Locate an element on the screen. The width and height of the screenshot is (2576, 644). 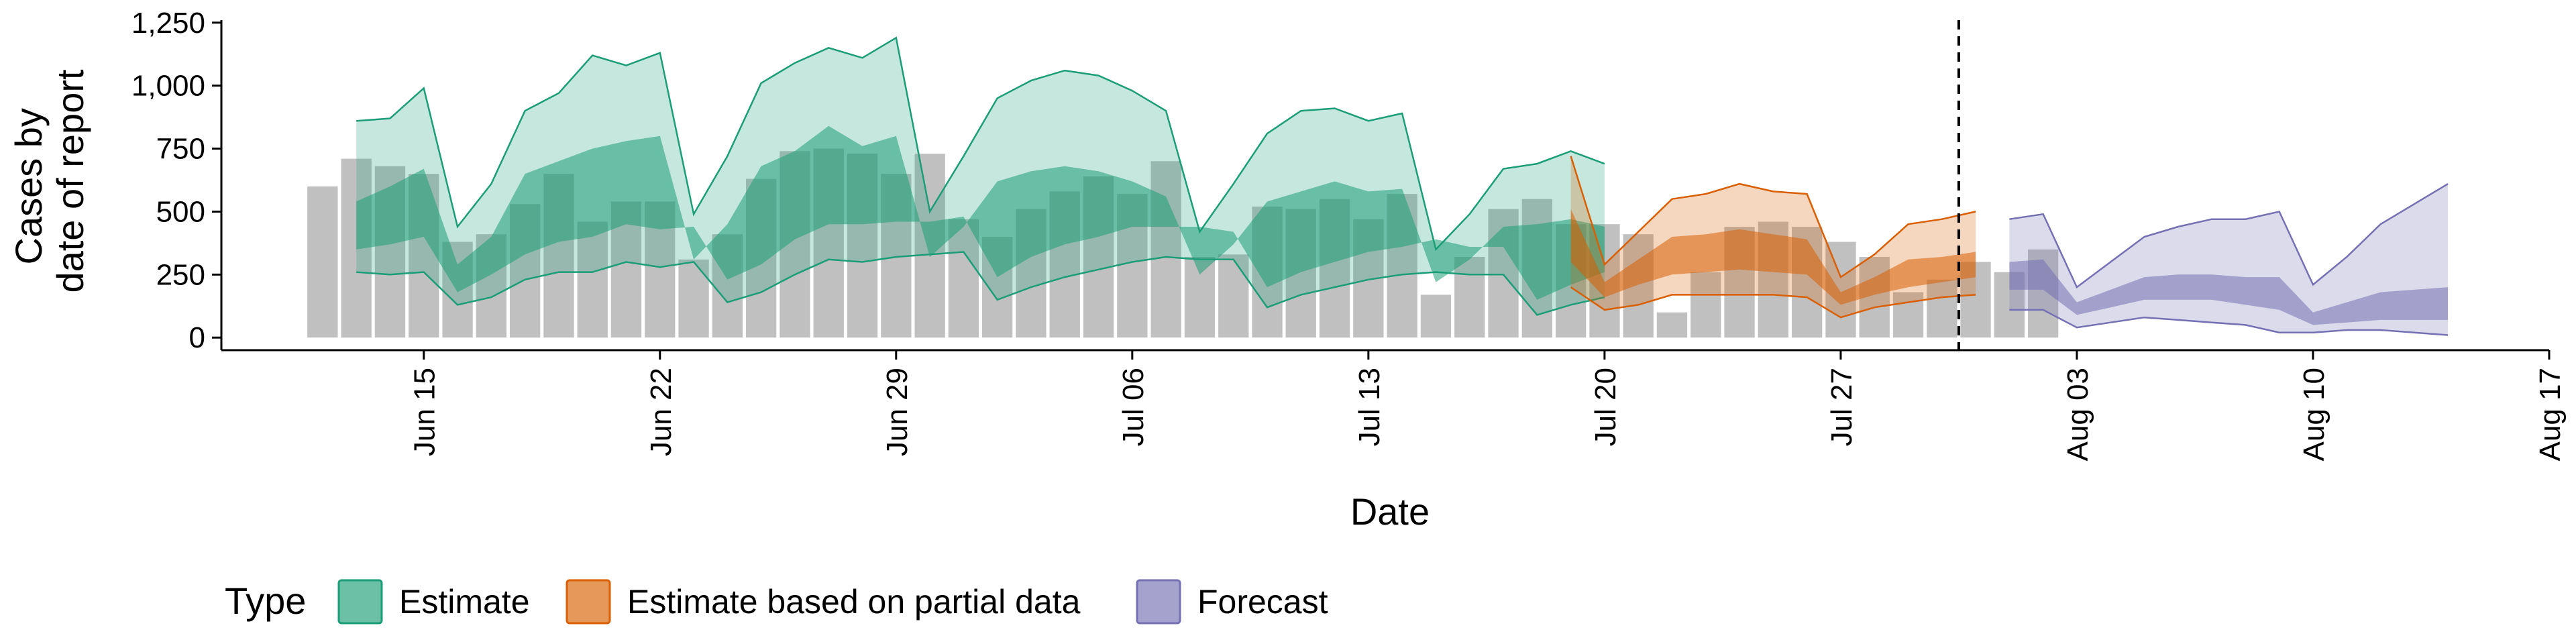
y-axis-title-line-1: Cases by is located at coordinates (28, 186).